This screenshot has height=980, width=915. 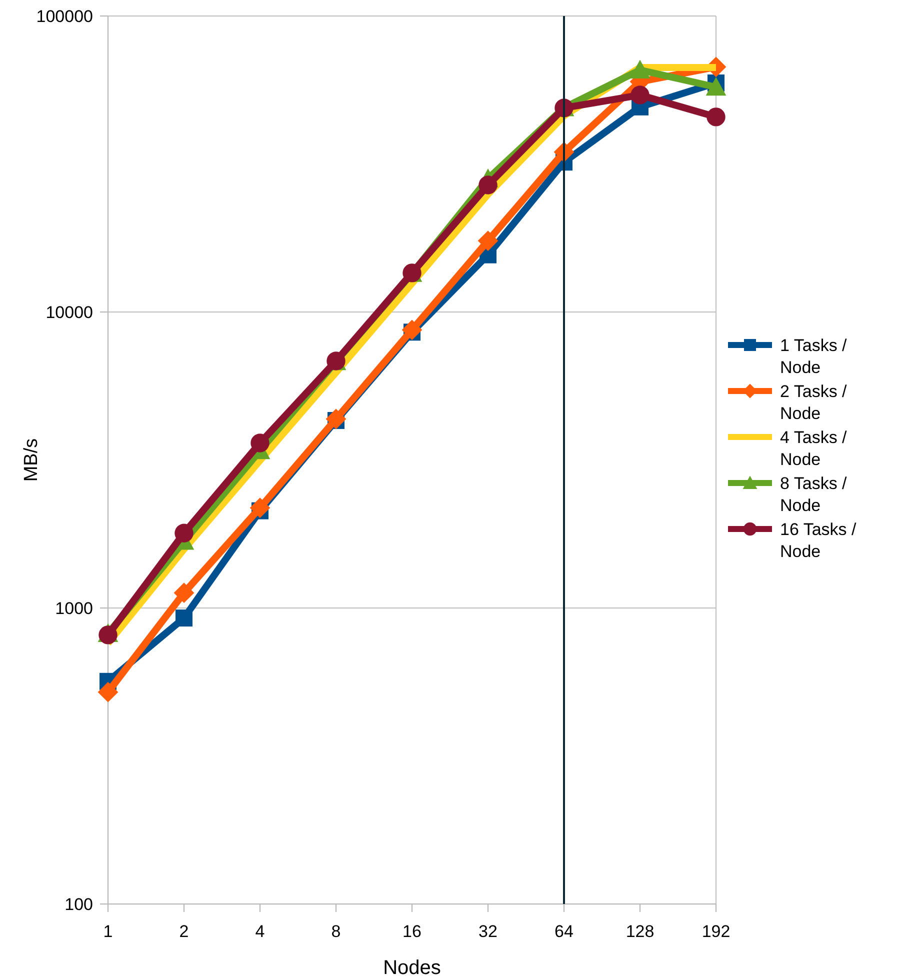 I want to click on x-tick-label: 128, so click(x=640, y=931).